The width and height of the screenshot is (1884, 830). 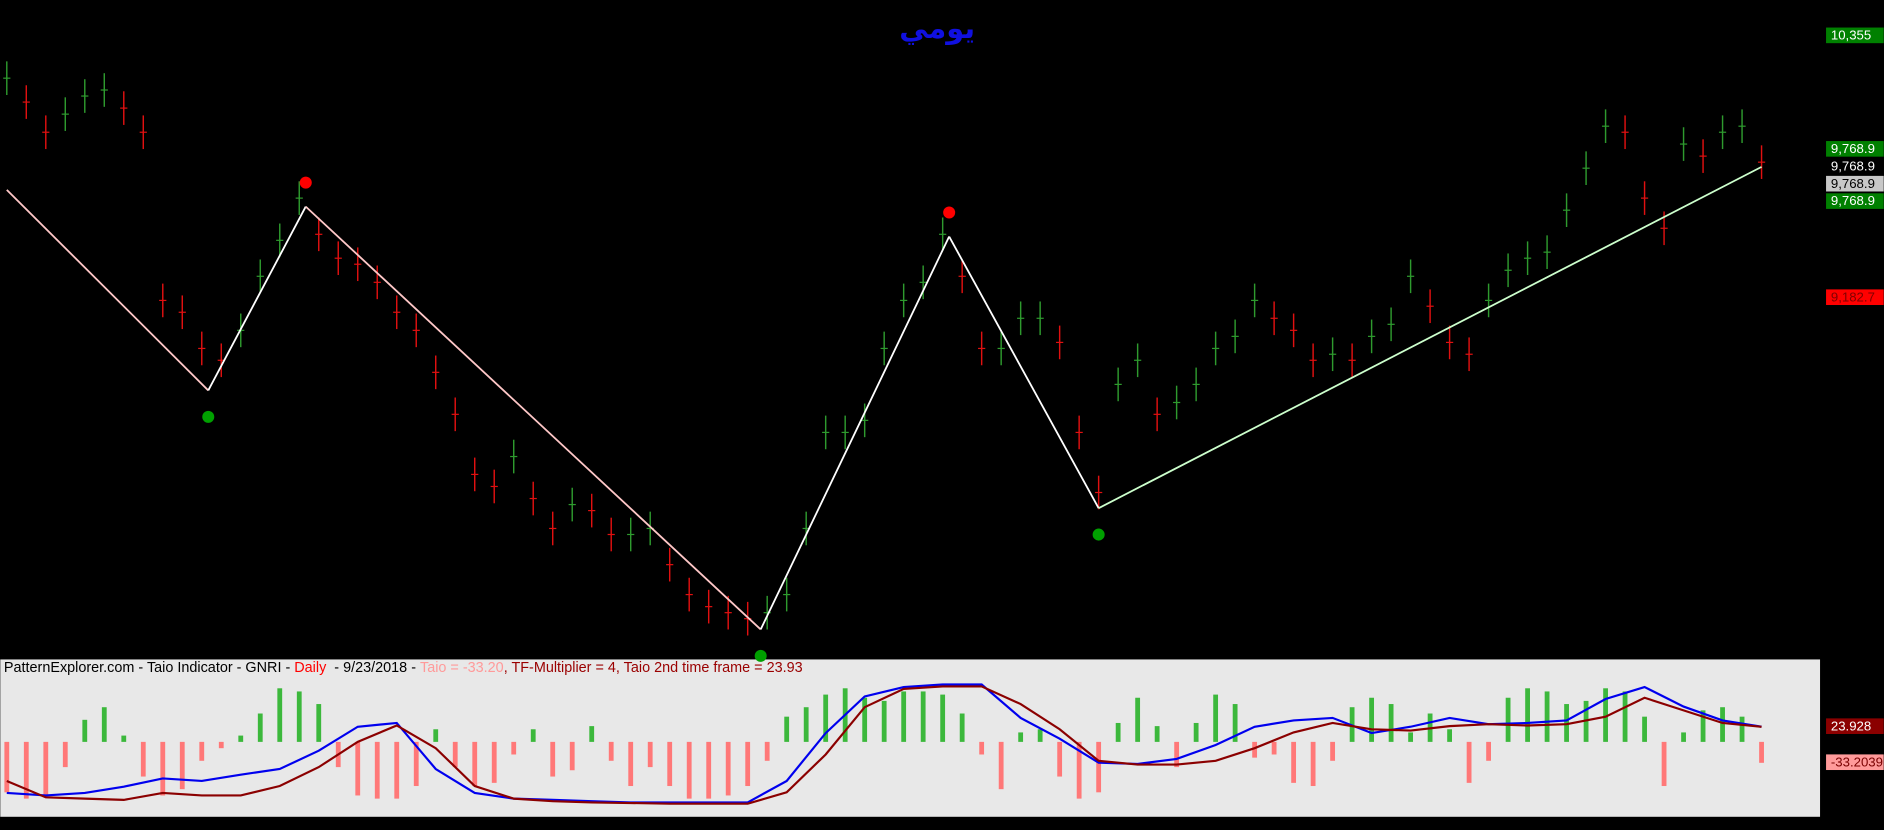 I want to click on price-label: -33.2039, so click(x=1857, y=761).